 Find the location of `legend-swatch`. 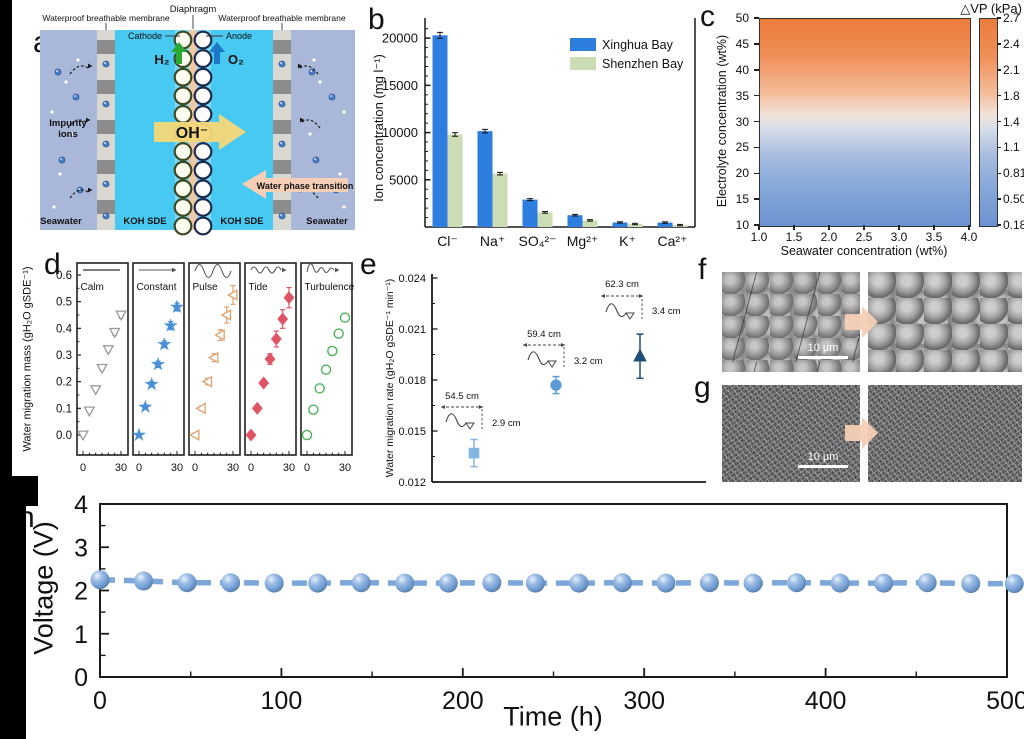

legend-swatch is located at coordinates (583, 63).